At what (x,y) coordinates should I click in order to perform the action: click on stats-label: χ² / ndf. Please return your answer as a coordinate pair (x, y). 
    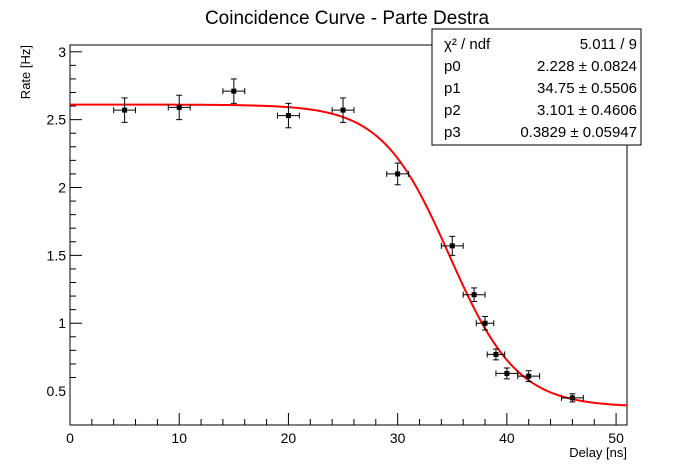
    Looking at the image, I should click on (467, 44).